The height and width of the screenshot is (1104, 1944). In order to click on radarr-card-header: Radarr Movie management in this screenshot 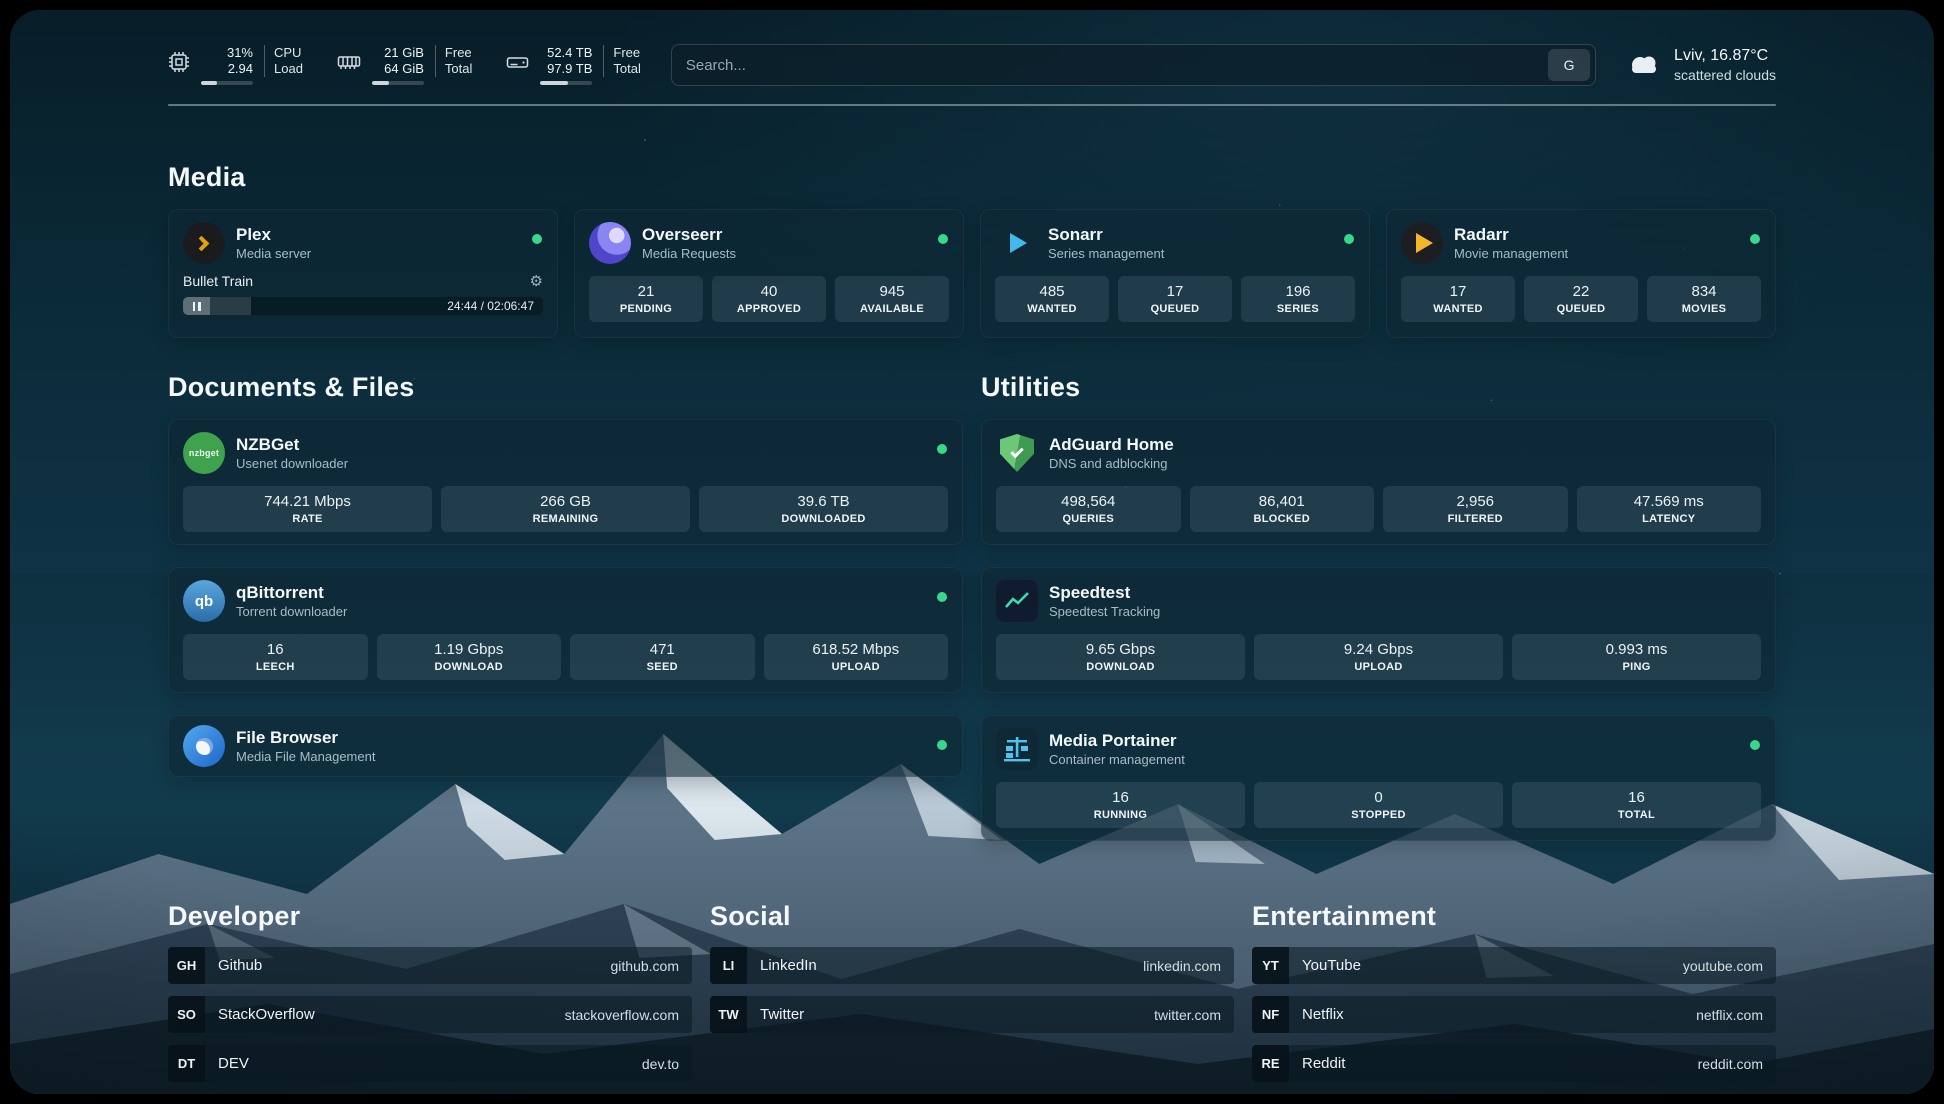, I will do `click(1581, 243)`.